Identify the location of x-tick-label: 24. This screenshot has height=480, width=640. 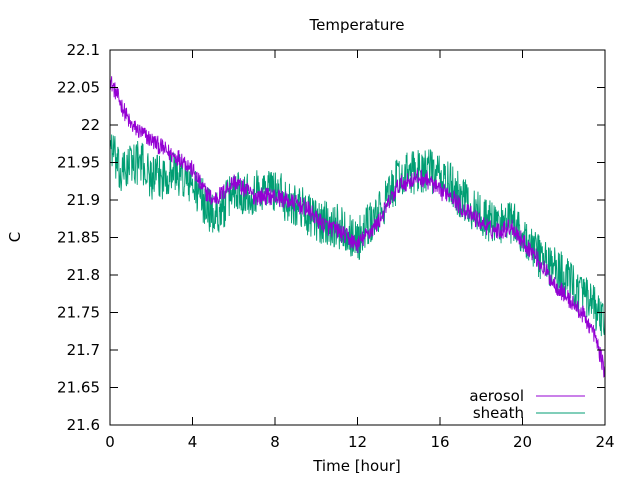
(604, 442).